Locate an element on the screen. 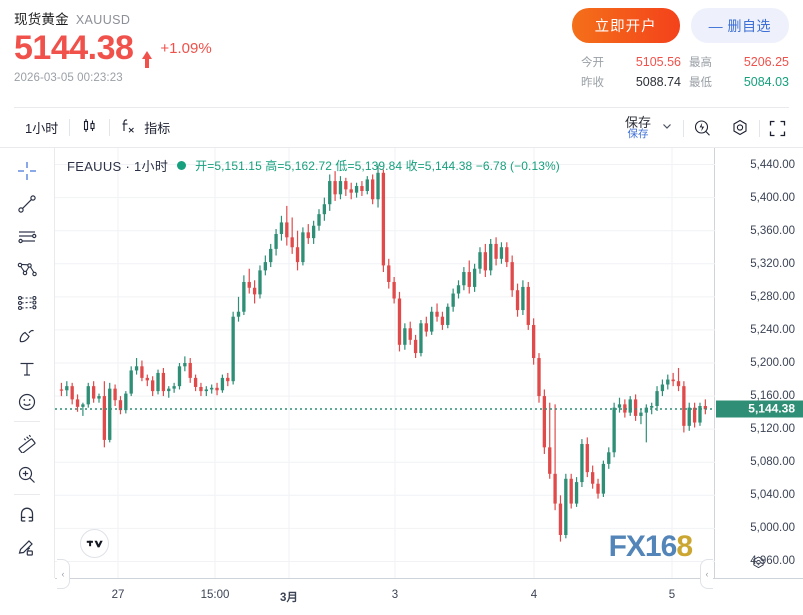 The width and height of the screenshot is (803, 615). symbol-name: 现货黄金 is located at coordinates (41, 19).